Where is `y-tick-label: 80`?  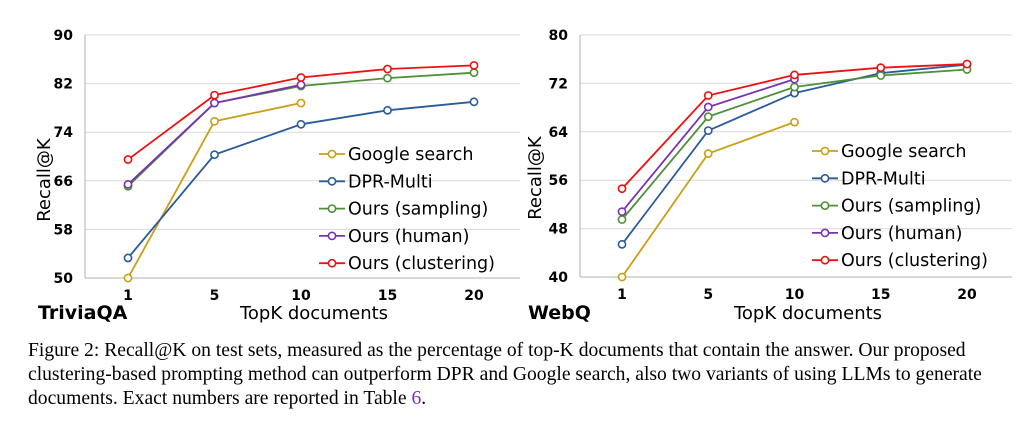
y-tick-label: 80 is located at coordinates (559, 36).